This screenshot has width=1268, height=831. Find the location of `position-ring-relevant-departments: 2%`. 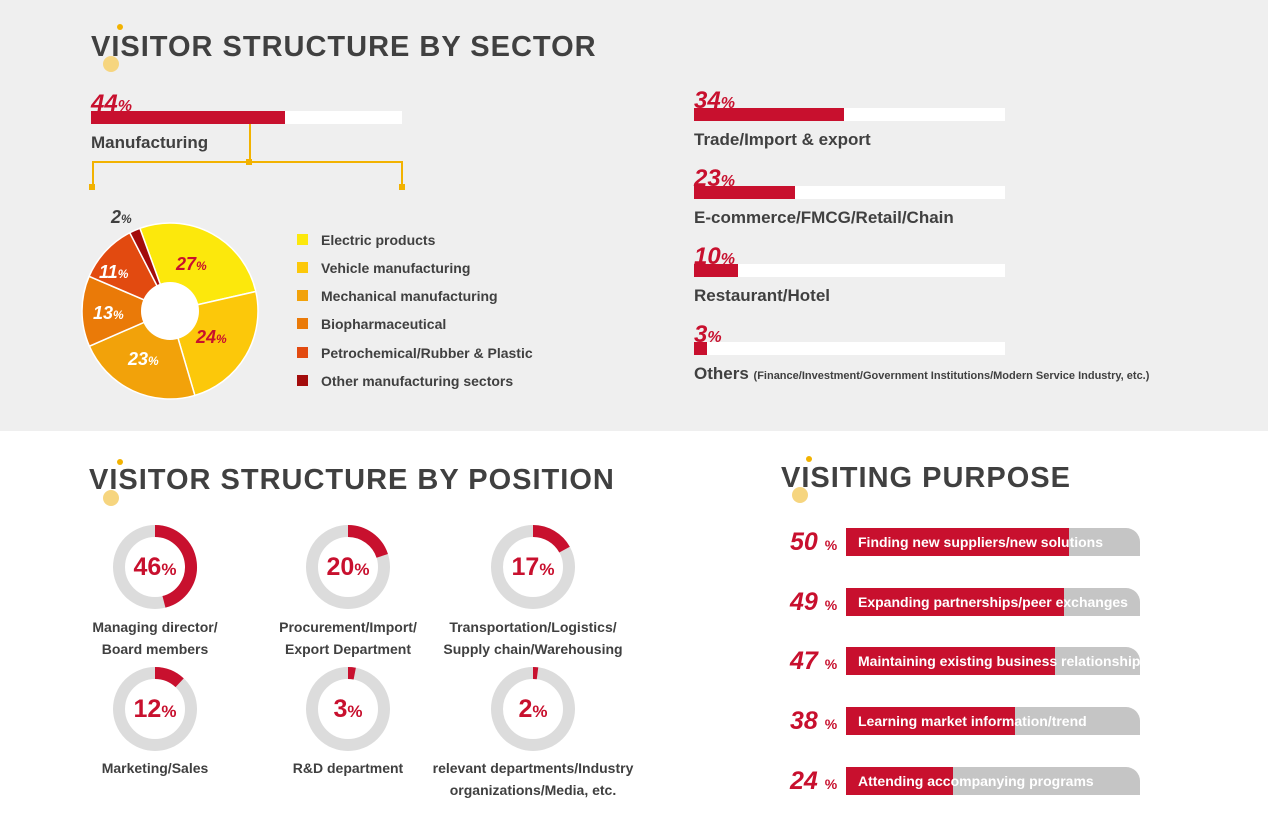

position-ring-relevant-departments: 2% is located at coordinates (533, 709).